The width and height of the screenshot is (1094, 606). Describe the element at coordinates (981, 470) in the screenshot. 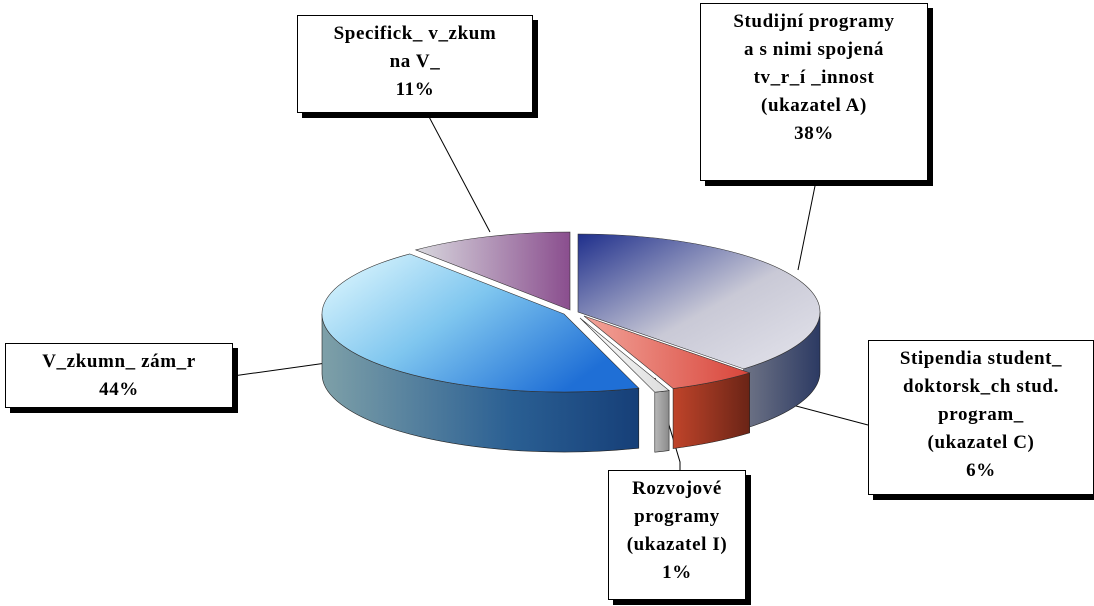

I see `data-label-percent: 6%` at that location.